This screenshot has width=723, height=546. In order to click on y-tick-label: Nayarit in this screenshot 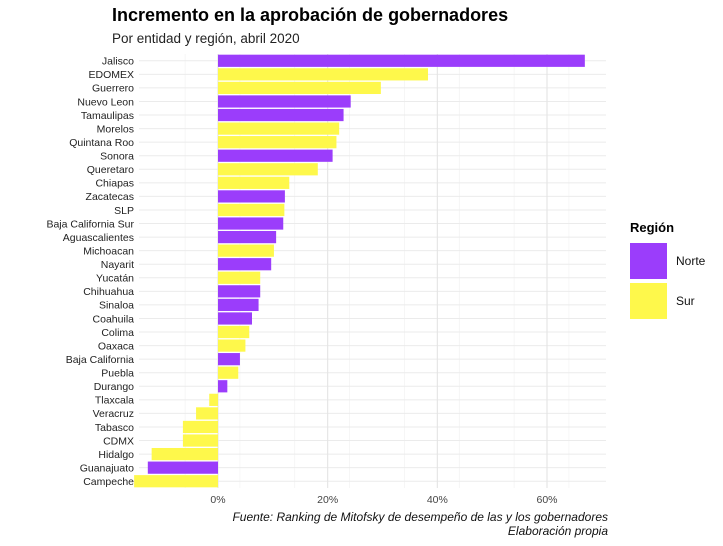, I will do `click(117, 265)`.